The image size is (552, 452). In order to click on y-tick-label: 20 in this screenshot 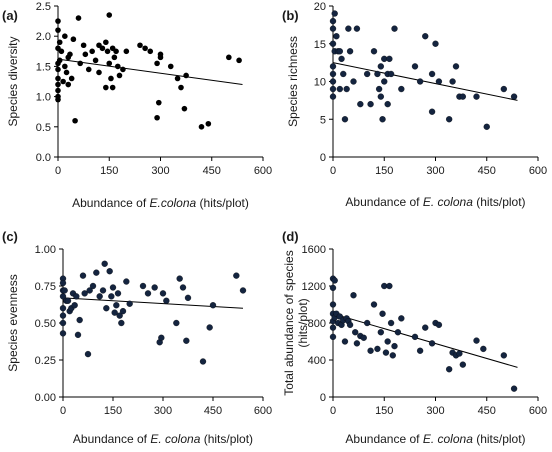, I will do `click(320, 7)`.